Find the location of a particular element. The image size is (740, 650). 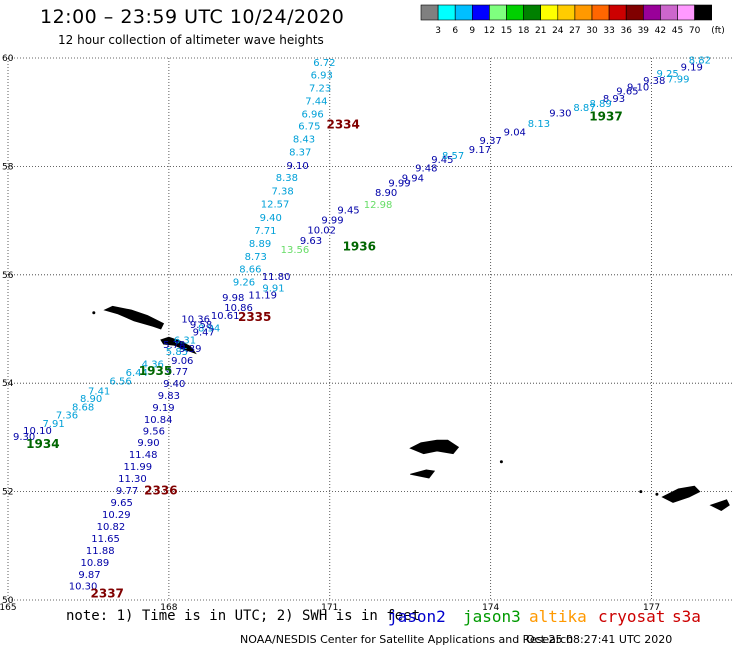

color-scale-tick: 27 is located at coordinates (574, 31).